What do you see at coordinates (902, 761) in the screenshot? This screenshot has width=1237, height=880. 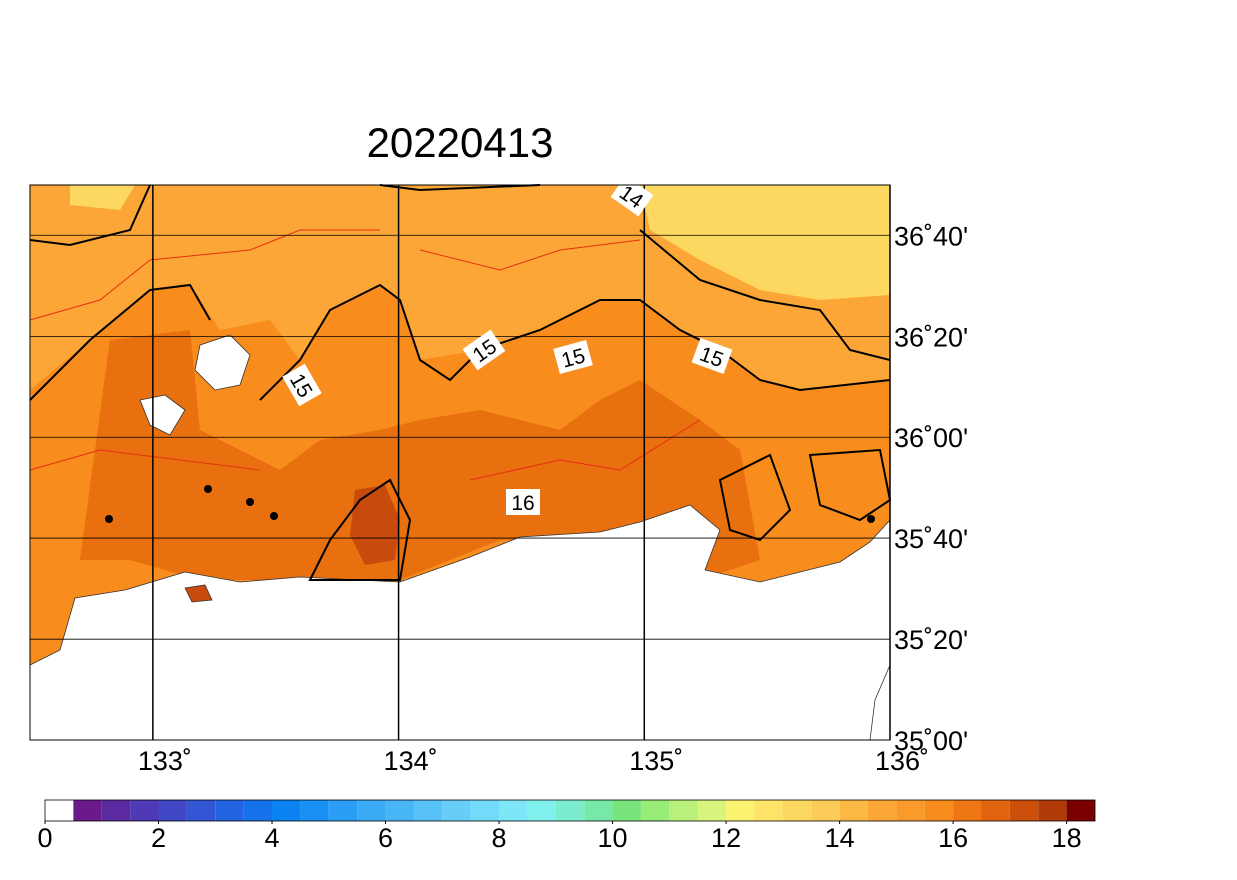 I see `x-tick-label: 136˚` at bounding box center [902, 761].